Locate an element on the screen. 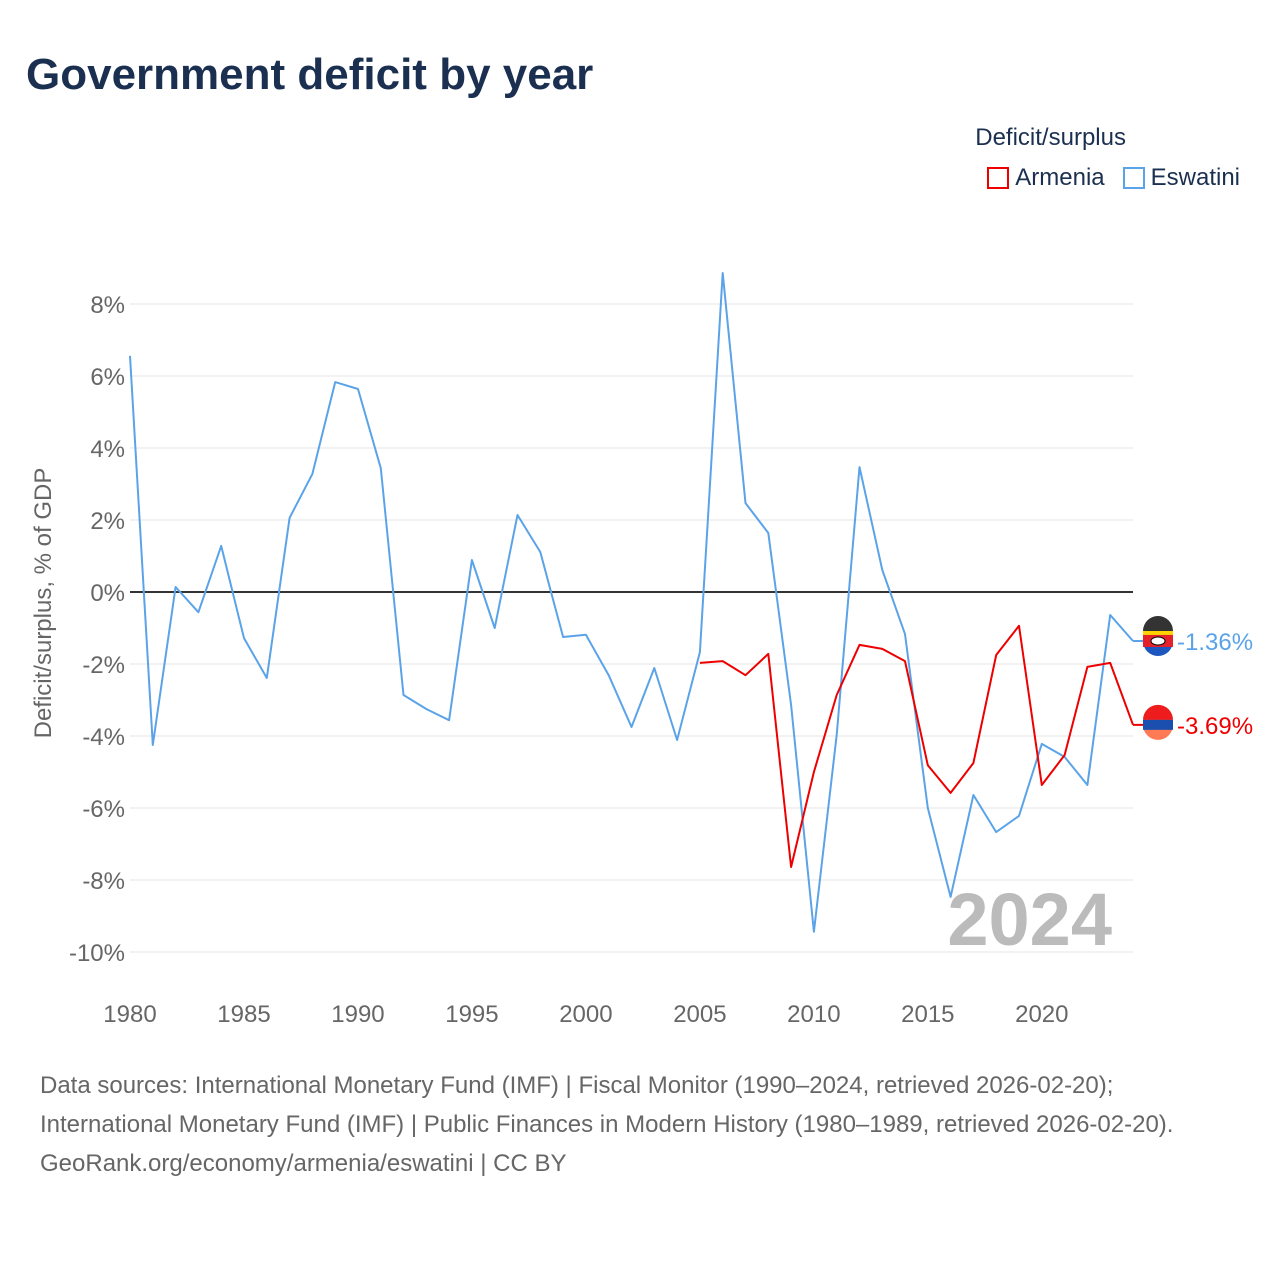 This screenshot has height=1280, width=1280. legend-label-eswatini: Eswatini is located at coordinates (1195, 177).